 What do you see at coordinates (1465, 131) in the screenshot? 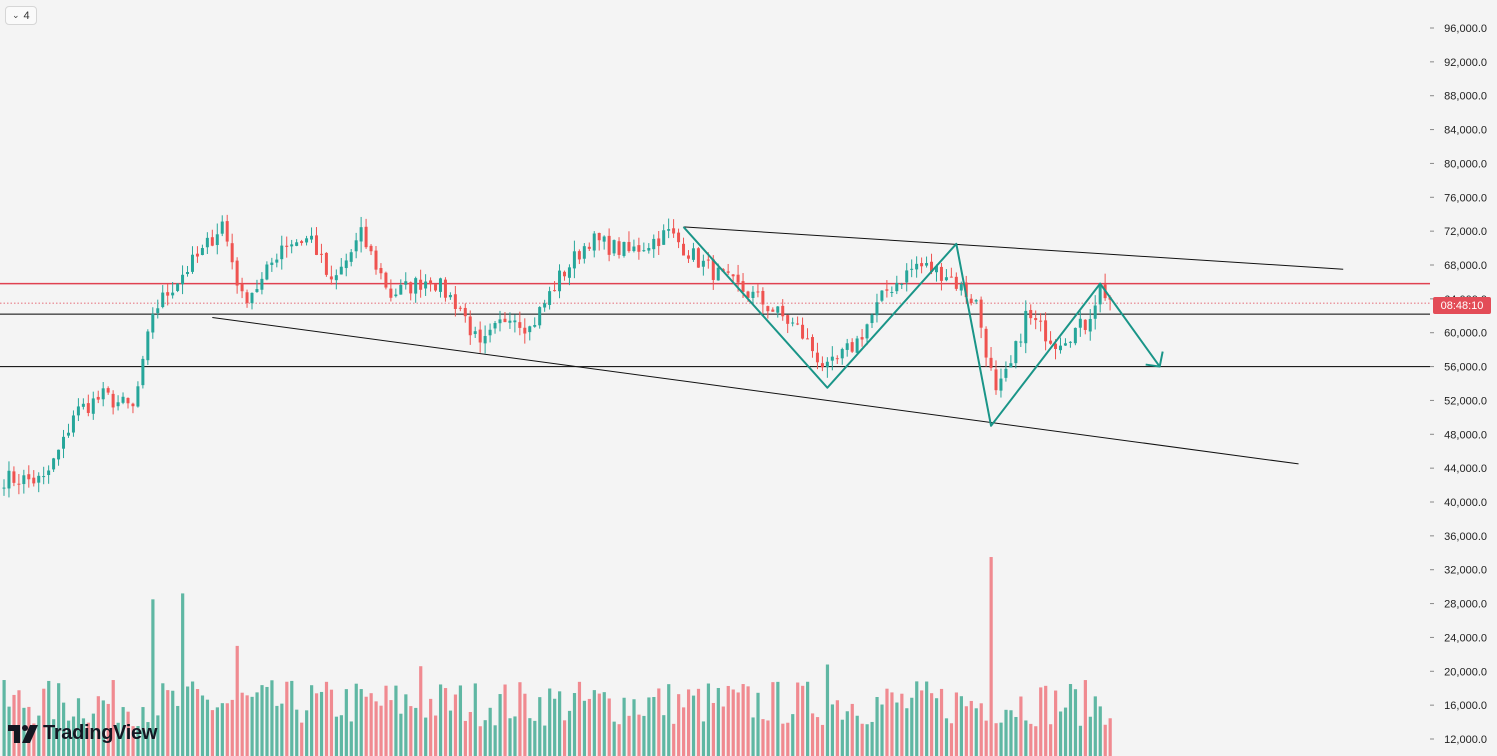
I see `axis-tick-label: 84,000.0` at bounding box center [1465, 131].